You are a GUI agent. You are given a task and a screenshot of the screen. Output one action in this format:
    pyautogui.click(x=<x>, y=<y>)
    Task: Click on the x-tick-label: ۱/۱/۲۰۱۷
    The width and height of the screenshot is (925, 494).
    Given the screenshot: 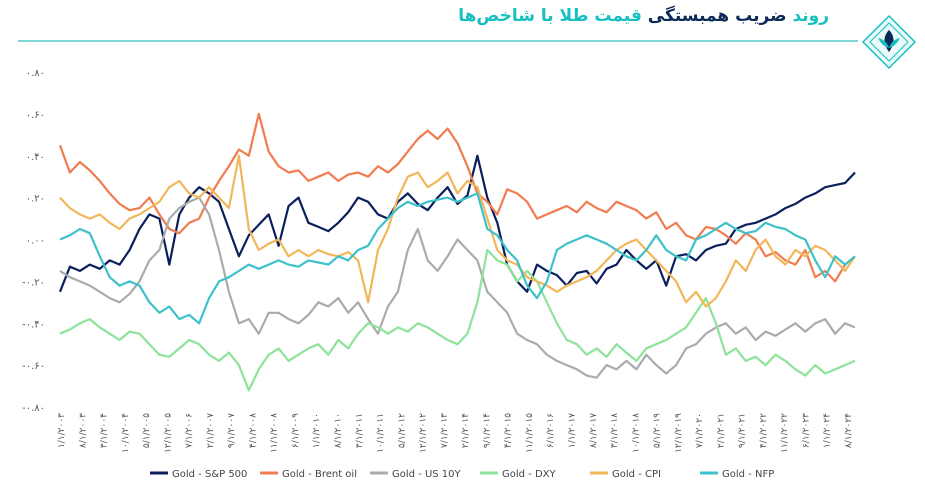 What is the action you would take?
    pyautogui.click(x=572, y=430)
    